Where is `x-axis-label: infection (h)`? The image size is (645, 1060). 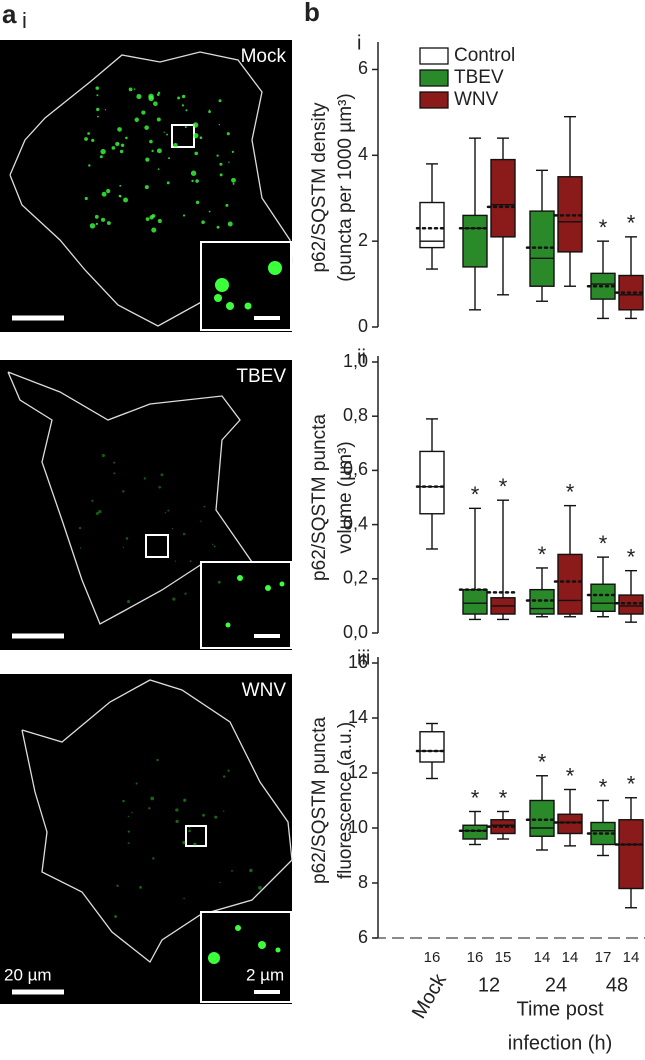 x-axis-label: infection (h) is located at coordinates (560, 1043).